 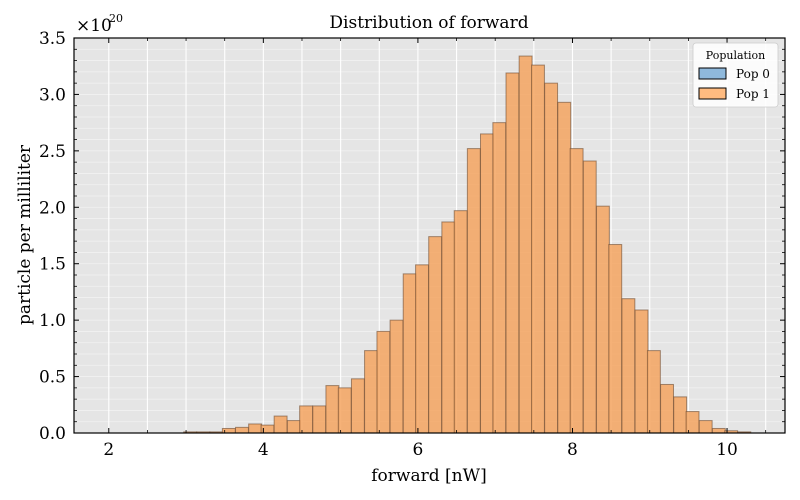 What do you see at coordinates (417, 450) in the screenshot?
I see `x-tick-label: 6` at bounding box center [417, 450].